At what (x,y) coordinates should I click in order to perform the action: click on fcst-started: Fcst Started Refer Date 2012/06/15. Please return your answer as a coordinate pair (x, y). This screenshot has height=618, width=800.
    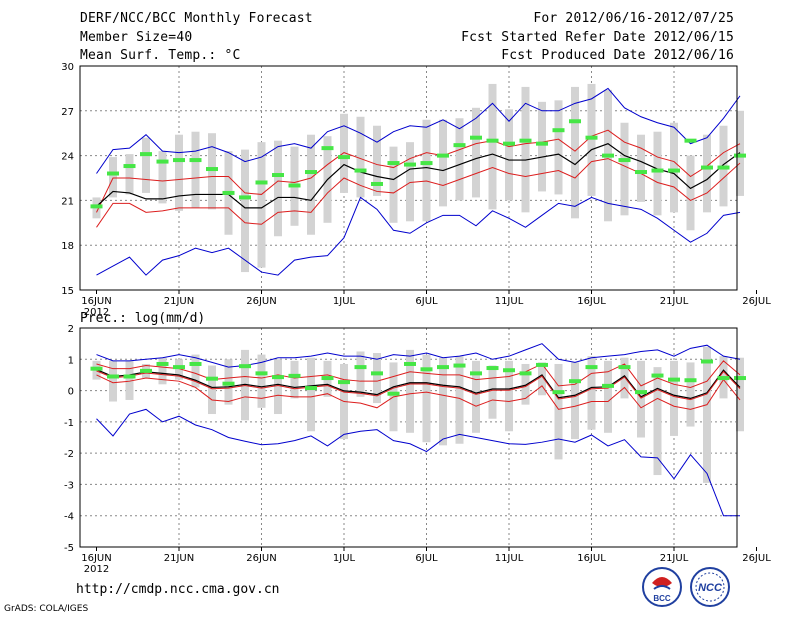
    Looking at the image, I should click on (597, 37).